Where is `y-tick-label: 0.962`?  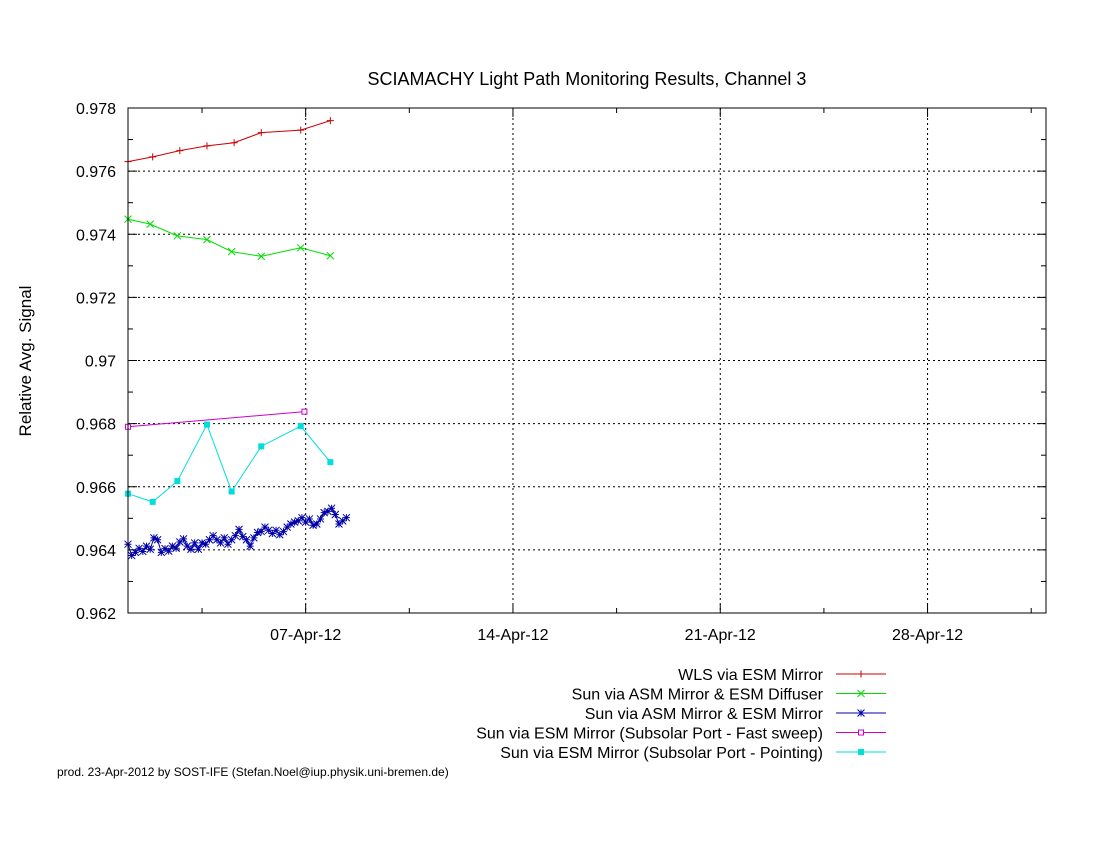
y-tick-label: 0.962 is located at coordinates (96, 614).